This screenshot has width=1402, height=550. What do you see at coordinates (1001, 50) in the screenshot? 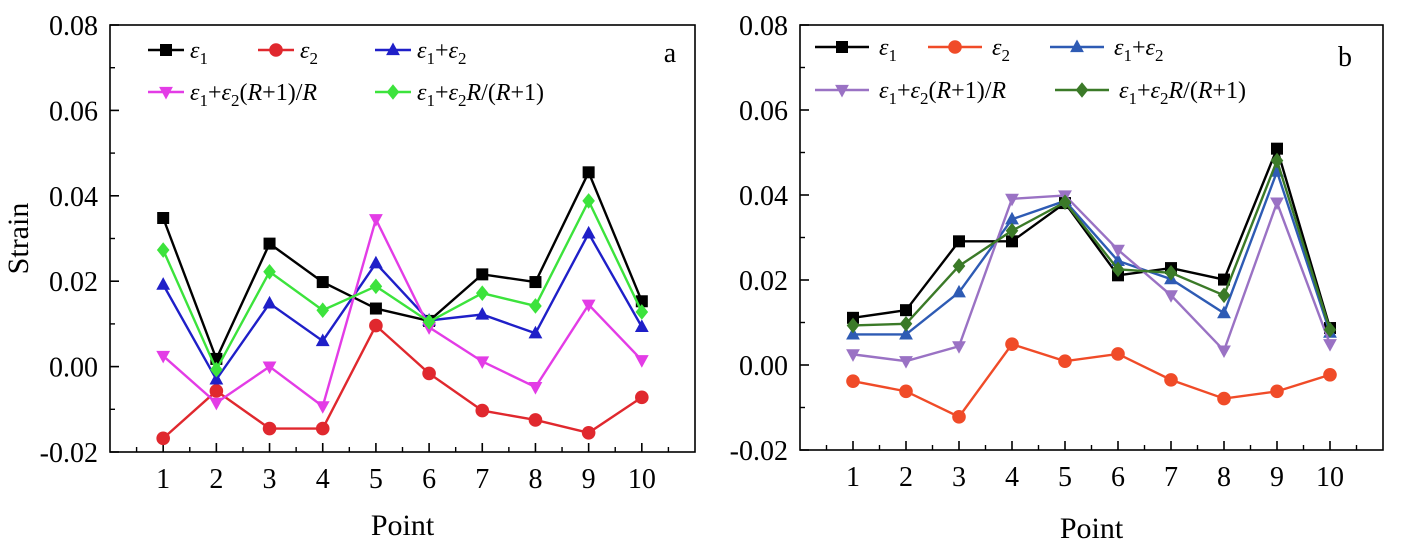
I see `legend-label: ε2` at bounding box center [1001, 50].